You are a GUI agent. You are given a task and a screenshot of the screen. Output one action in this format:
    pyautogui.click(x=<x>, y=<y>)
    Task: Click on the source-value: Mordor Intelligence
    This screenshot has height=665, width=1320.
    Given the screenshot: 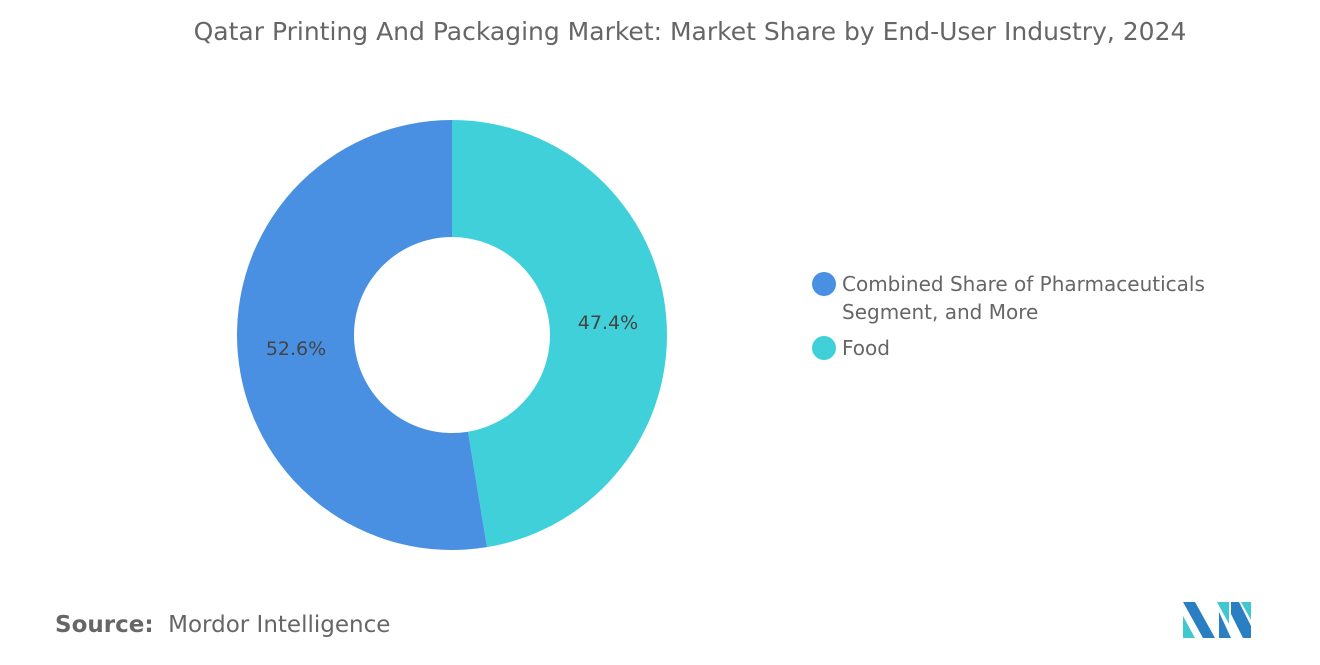 What is the action you would take?
    pyautogui.click(x=279, y=625)
    